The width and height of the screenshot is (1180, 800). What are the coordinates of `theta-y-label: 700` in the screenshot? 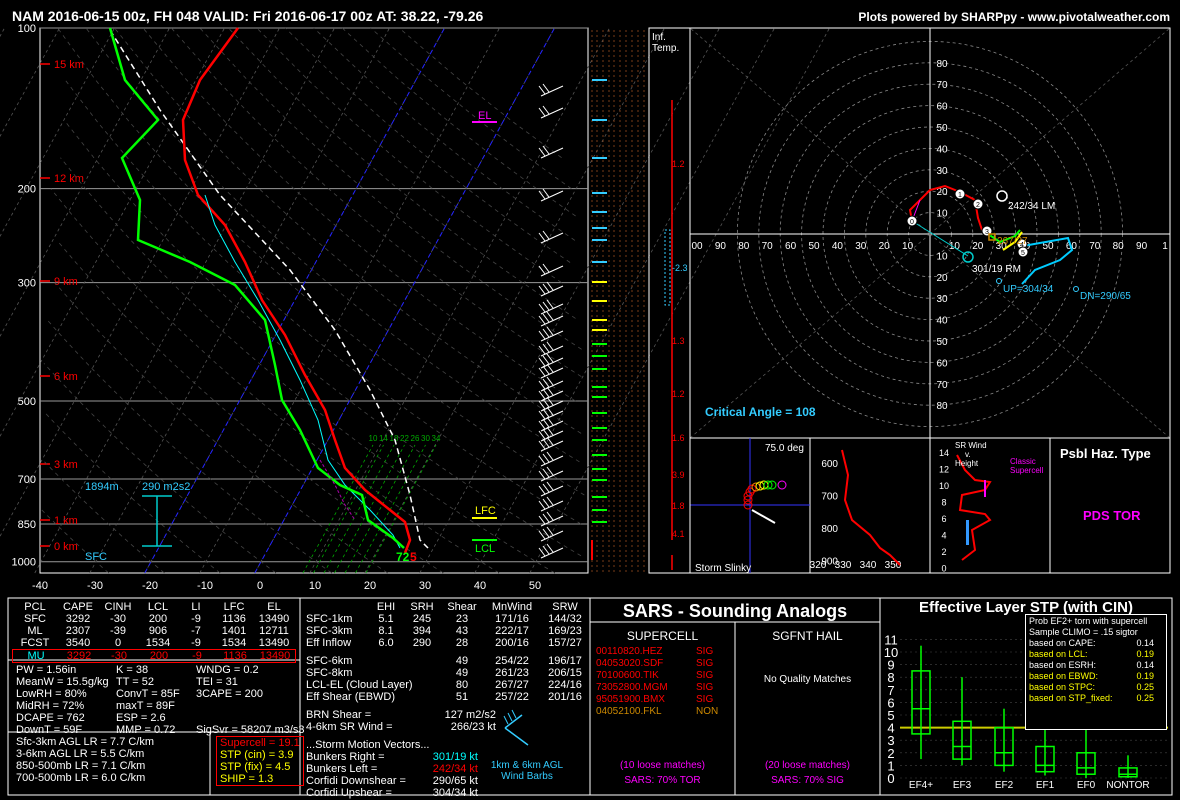 It's located at (829, 497).